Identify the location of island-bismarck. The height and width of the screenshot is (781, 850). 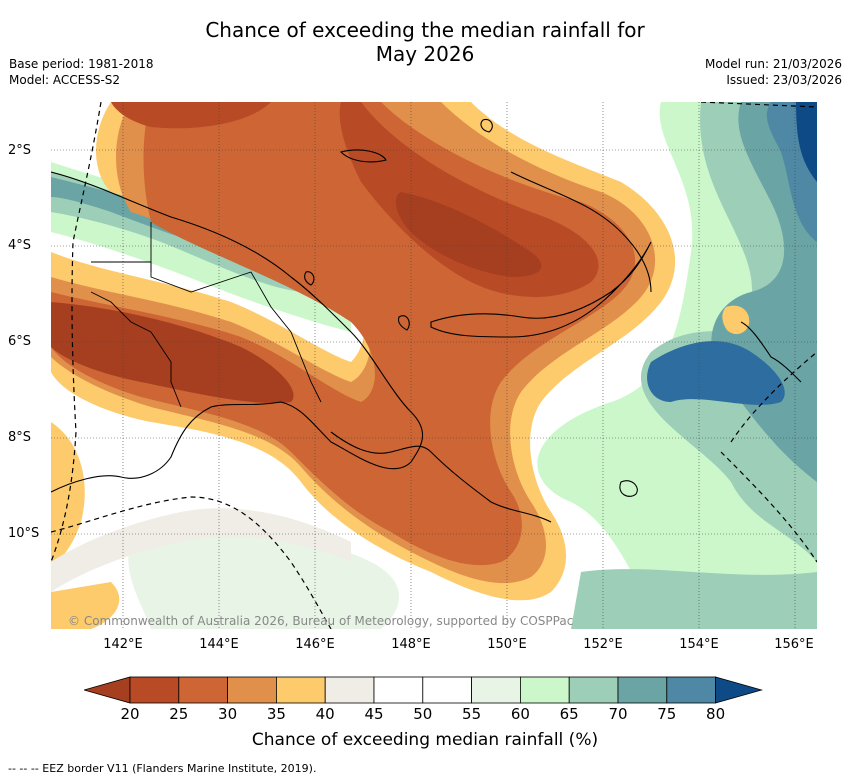
(363, 156).